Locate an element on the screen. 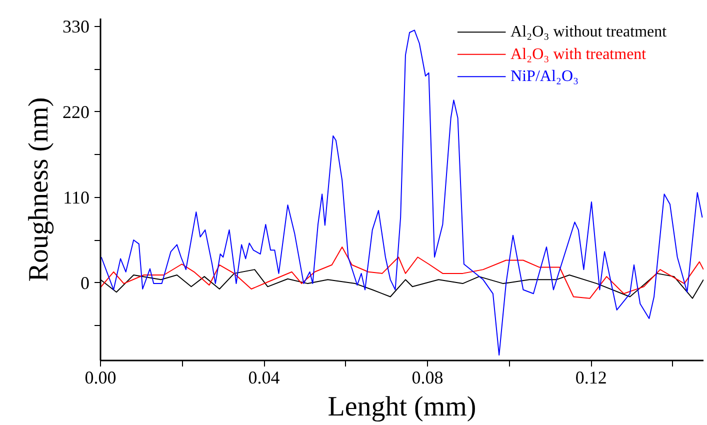 Image resolution: width=707 pixels, height=425 pixels. y-tick-label: 0 is located at coordinates (85, 282).